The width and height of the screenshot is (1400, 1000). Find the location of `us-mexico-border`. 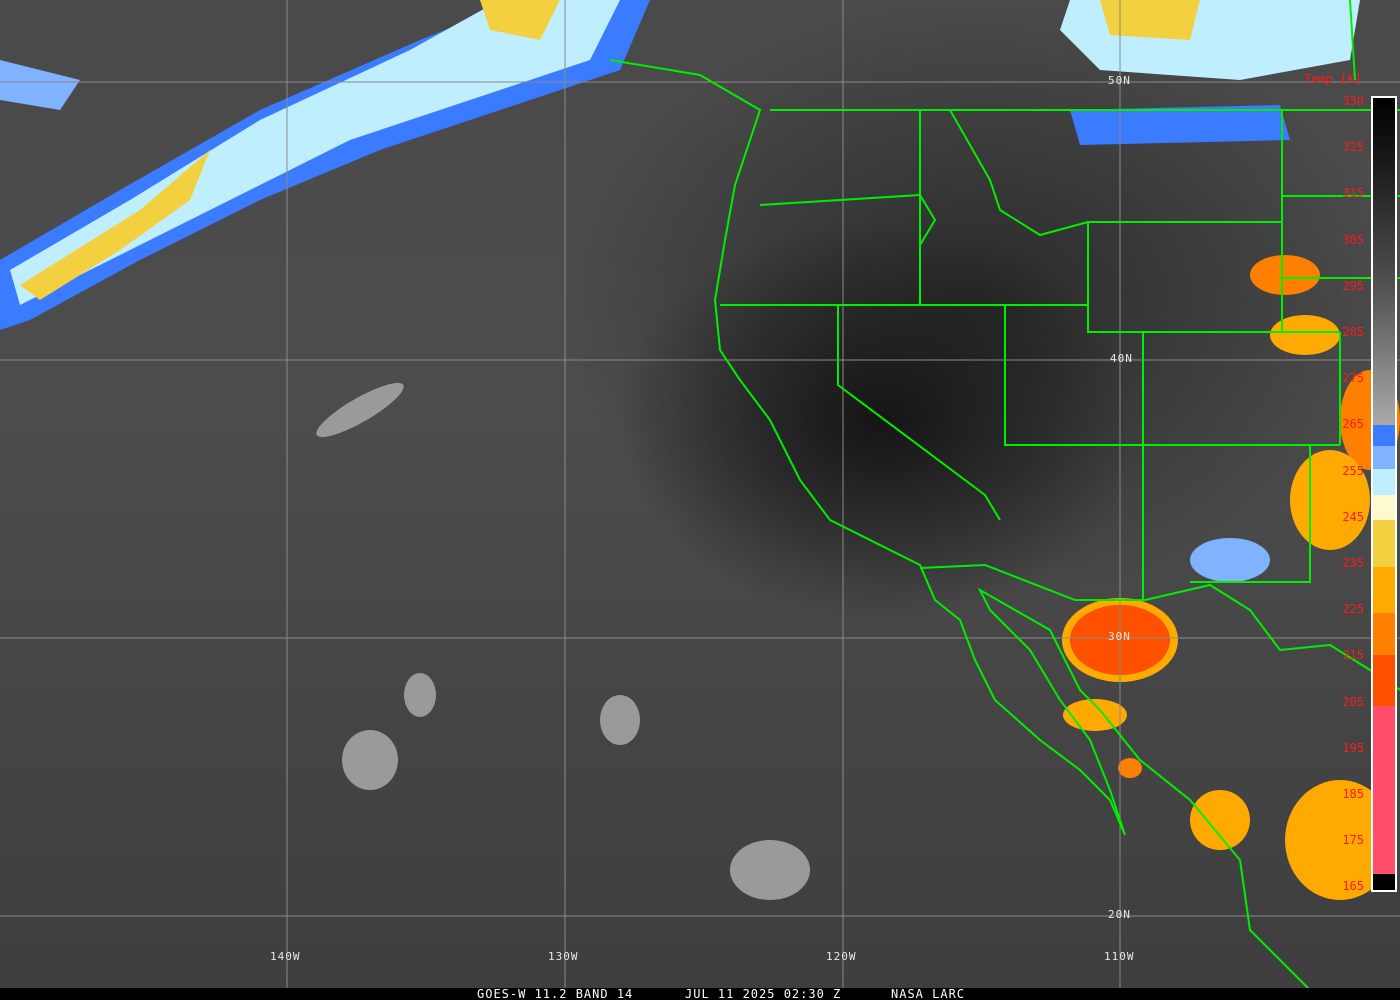

us-mexico-border is located at coordinates (1159, 627).